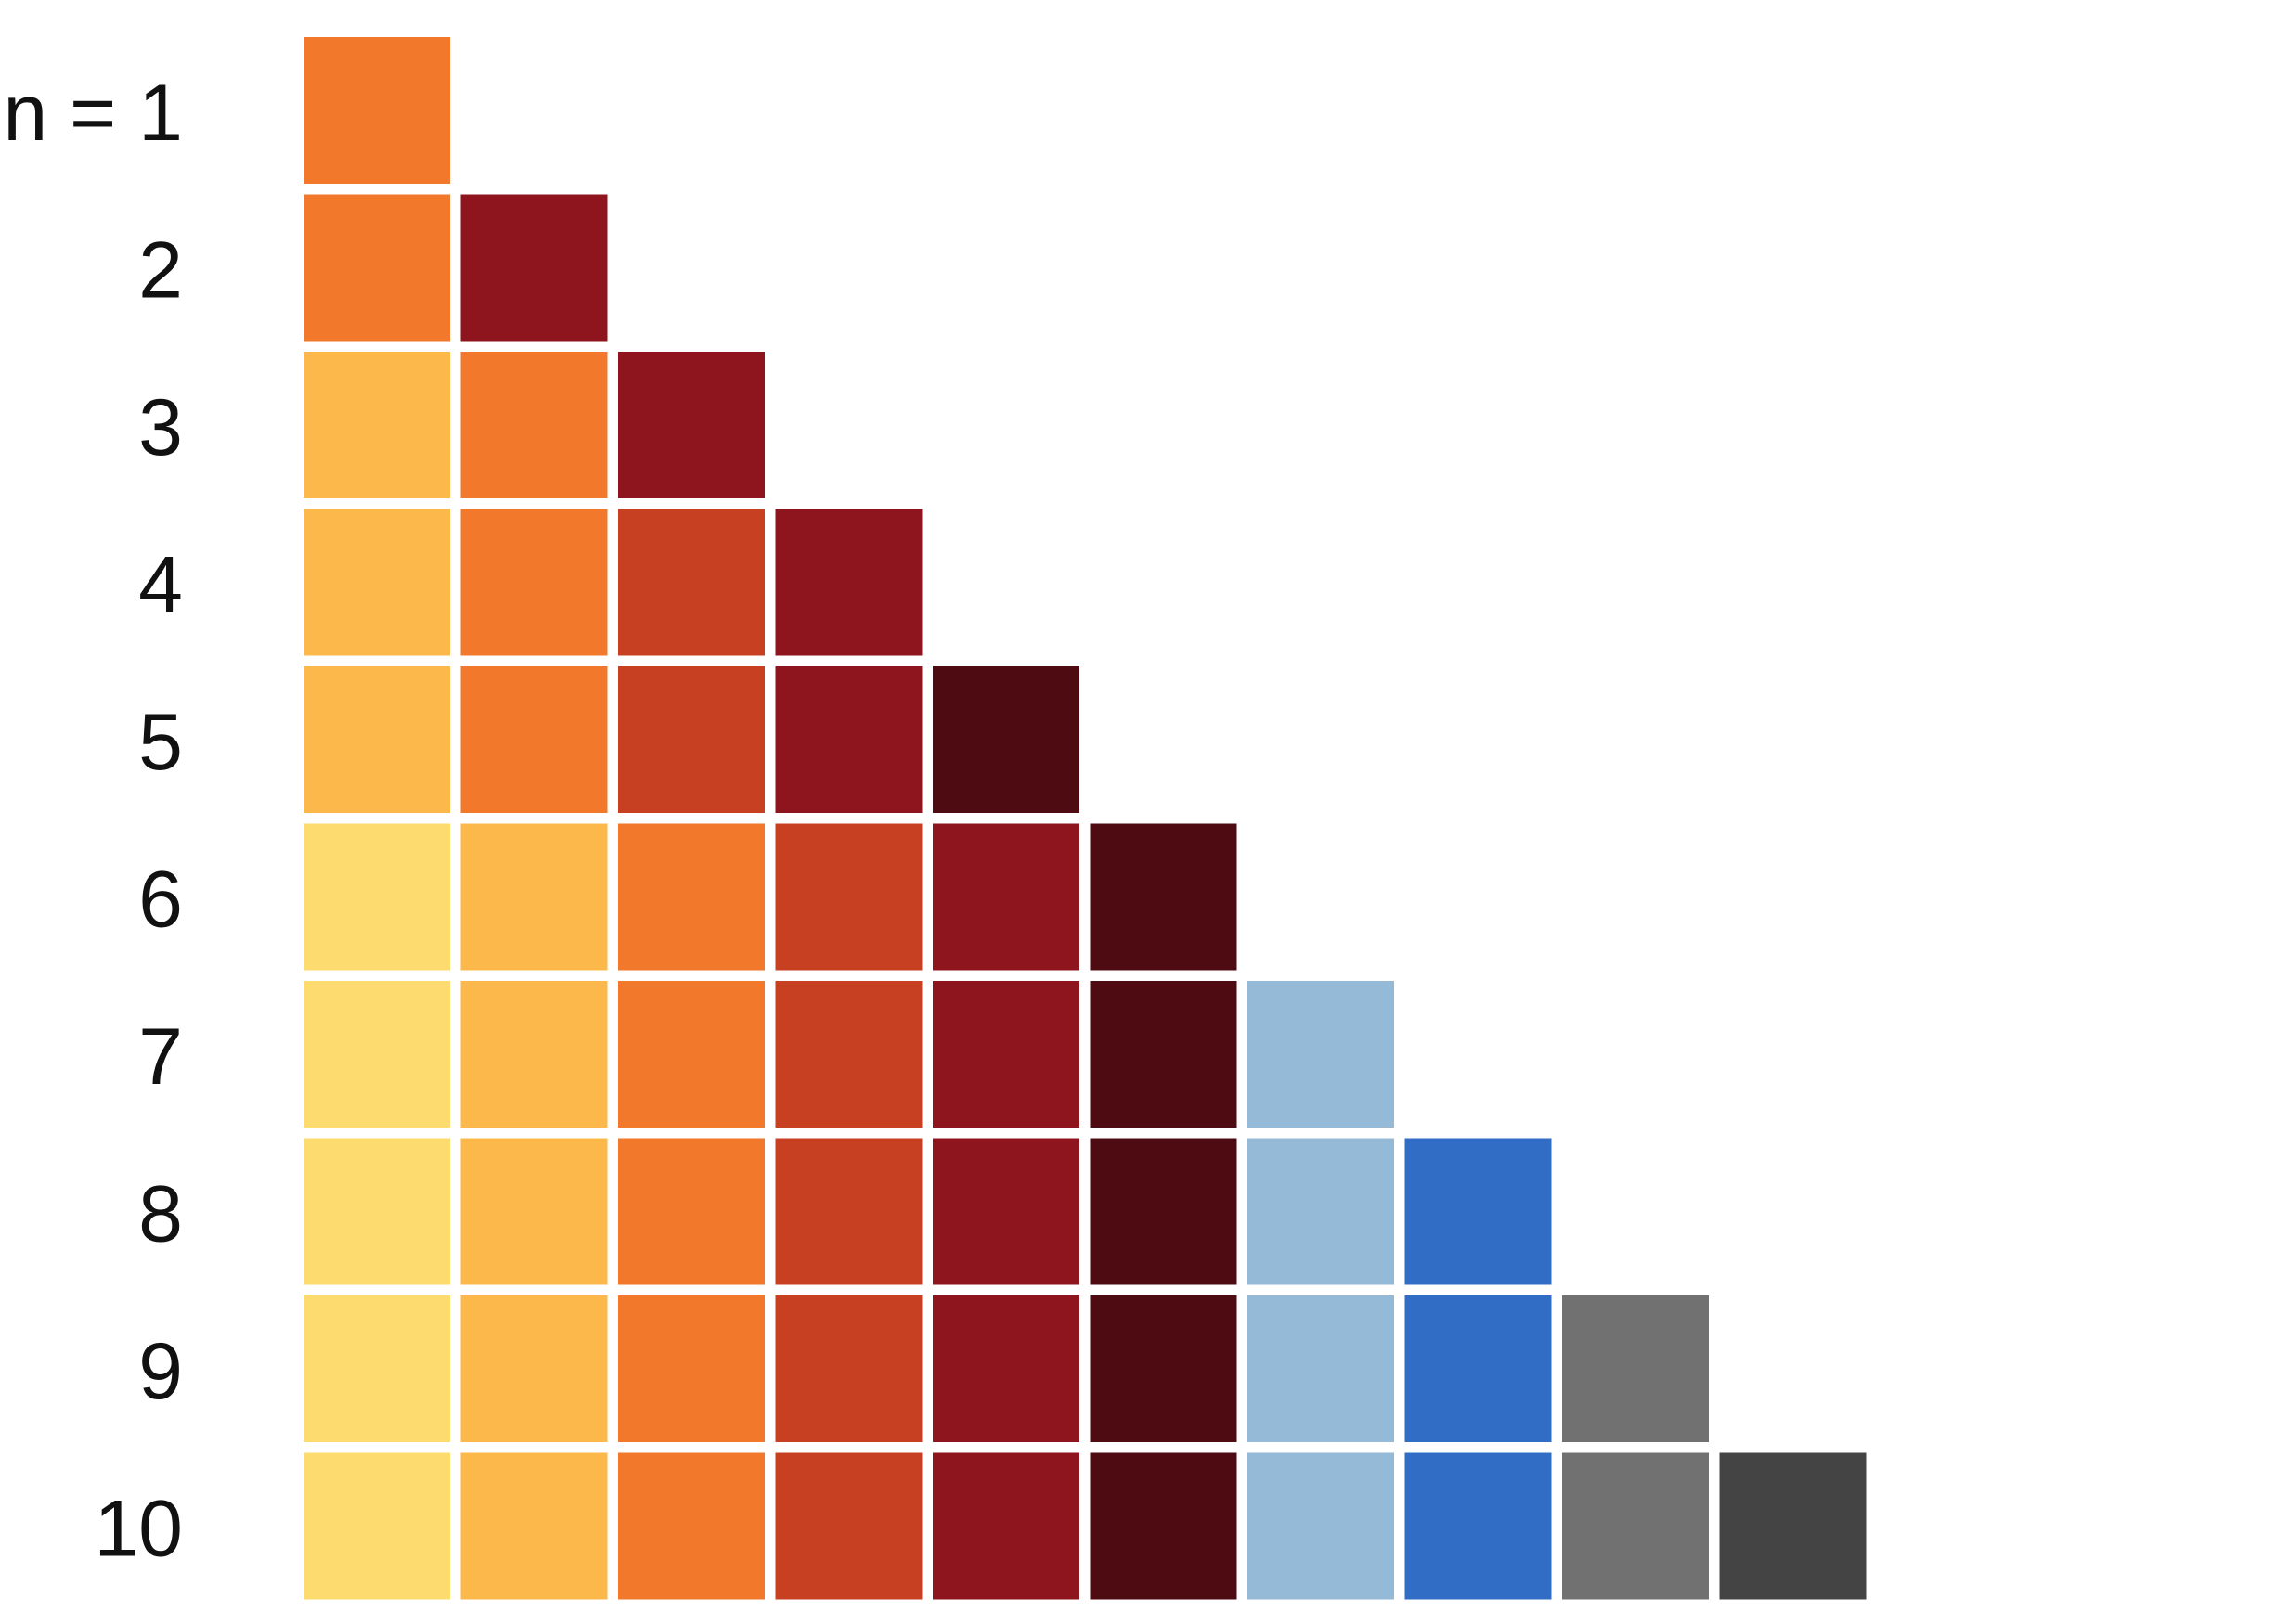  I want to click on swatch-n5-c2, so click(534, 740).